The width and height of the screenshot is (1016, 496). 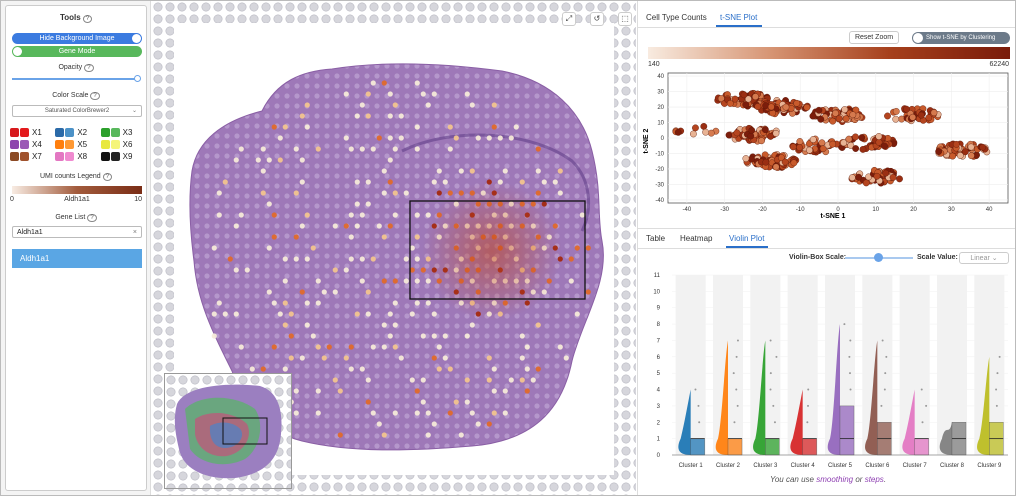 I want to click on violin-ytick-label: 3, so click(x=659, y=407).